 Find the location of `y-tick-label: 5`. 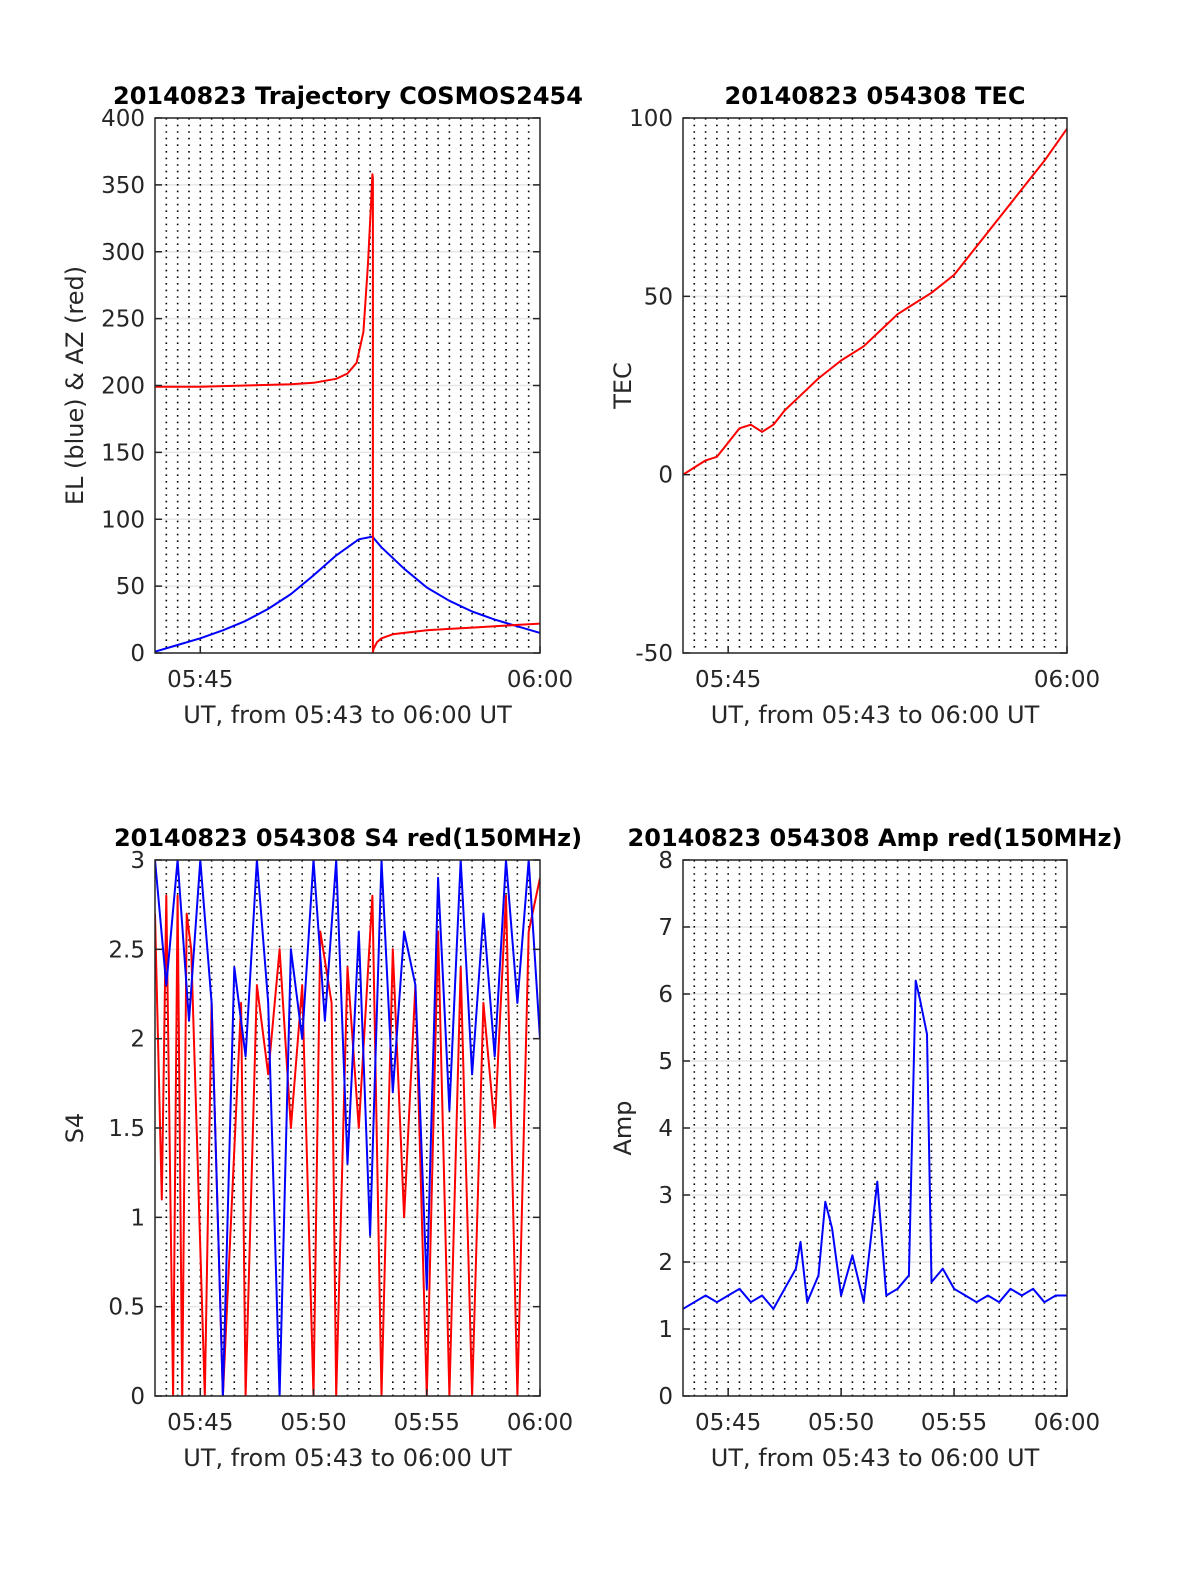

y-tick-label: 5 is located at coordinates (665, 1062).